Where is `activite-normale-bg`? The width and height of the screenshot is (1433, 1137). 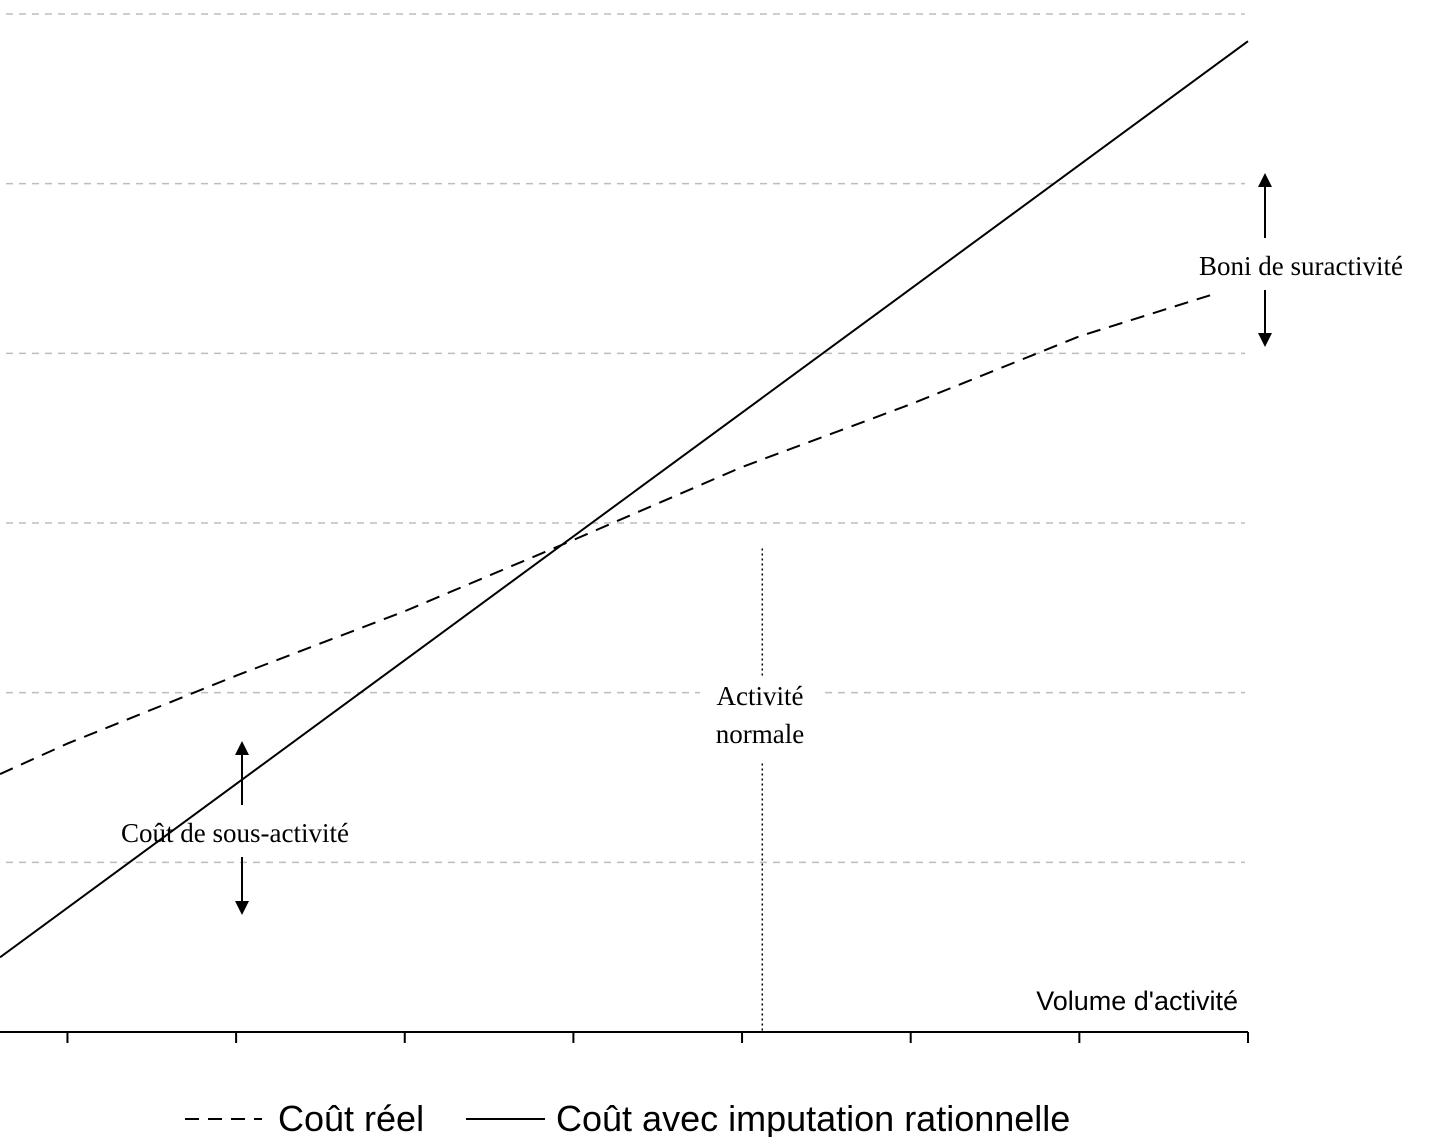
activite-normale-bg is located at coordinates (761, 719).